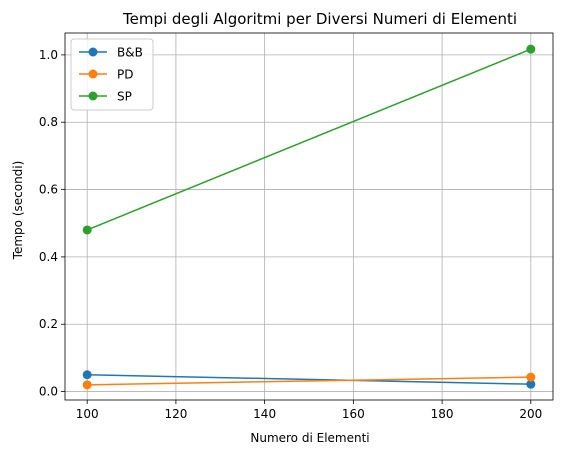  I want to click on legend-label: B&B, so click(130, 53).